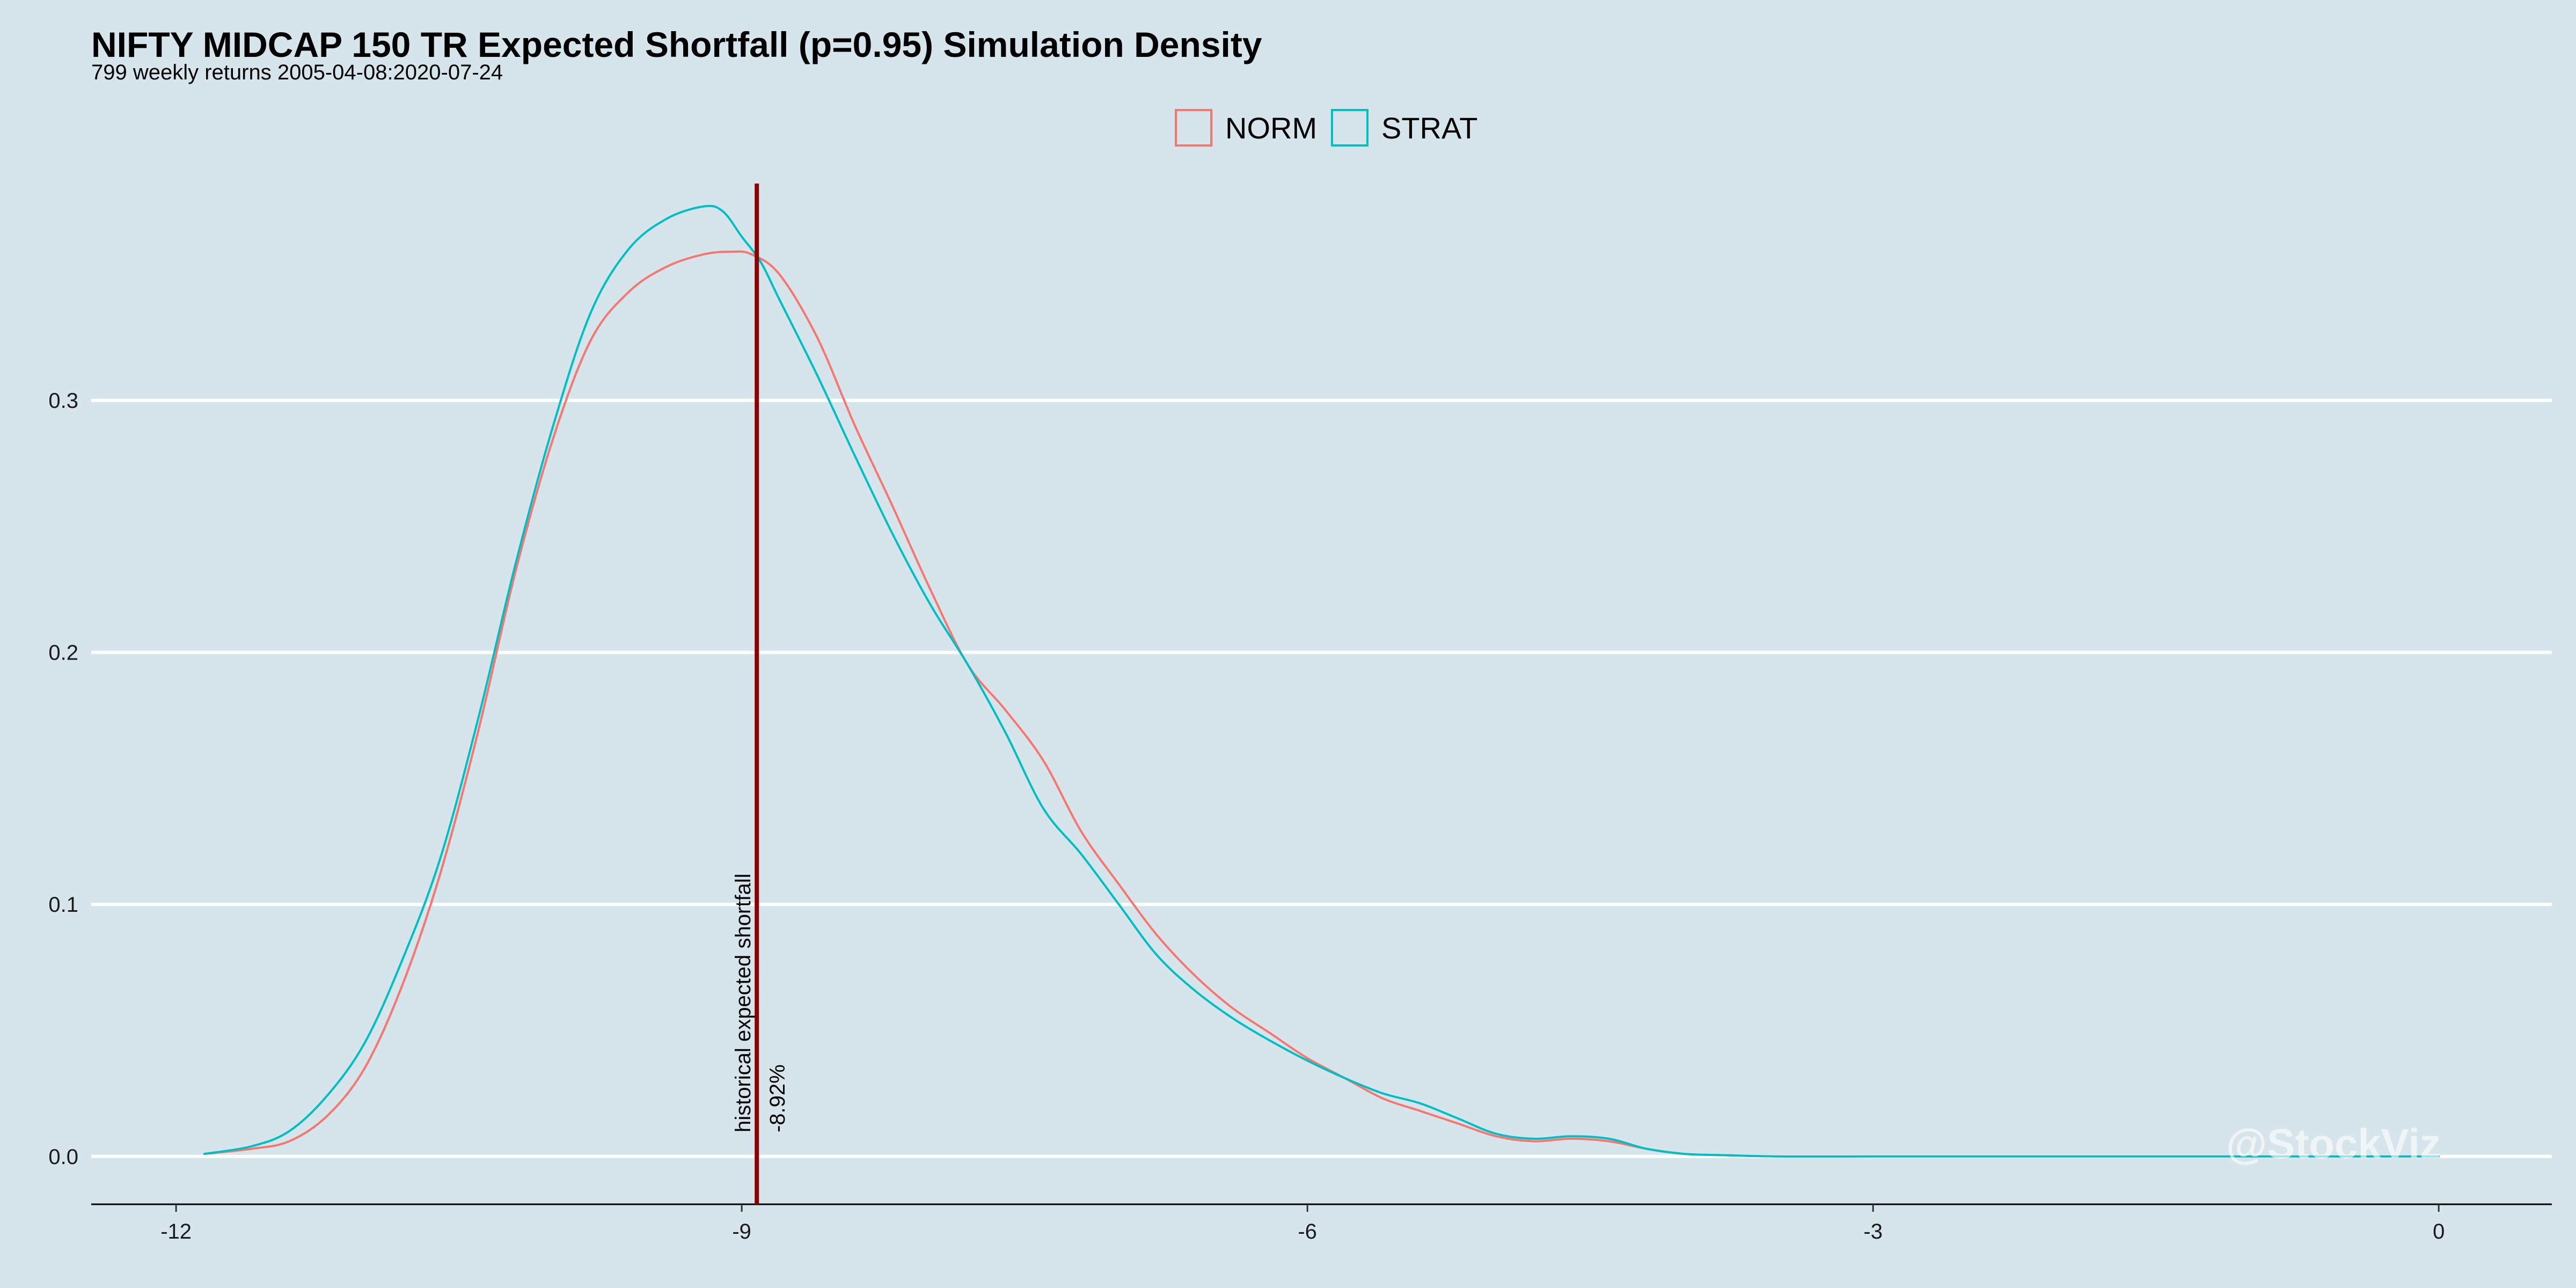 Image resolution: width=2576 pixels, height=1288 pixels. What do you see at coordinates (297, 72) in the screenshot?
I see `chart-subtitle: 799 weekly returns 2005-04-08:2020-07-24` at bounding box center [297, 72].